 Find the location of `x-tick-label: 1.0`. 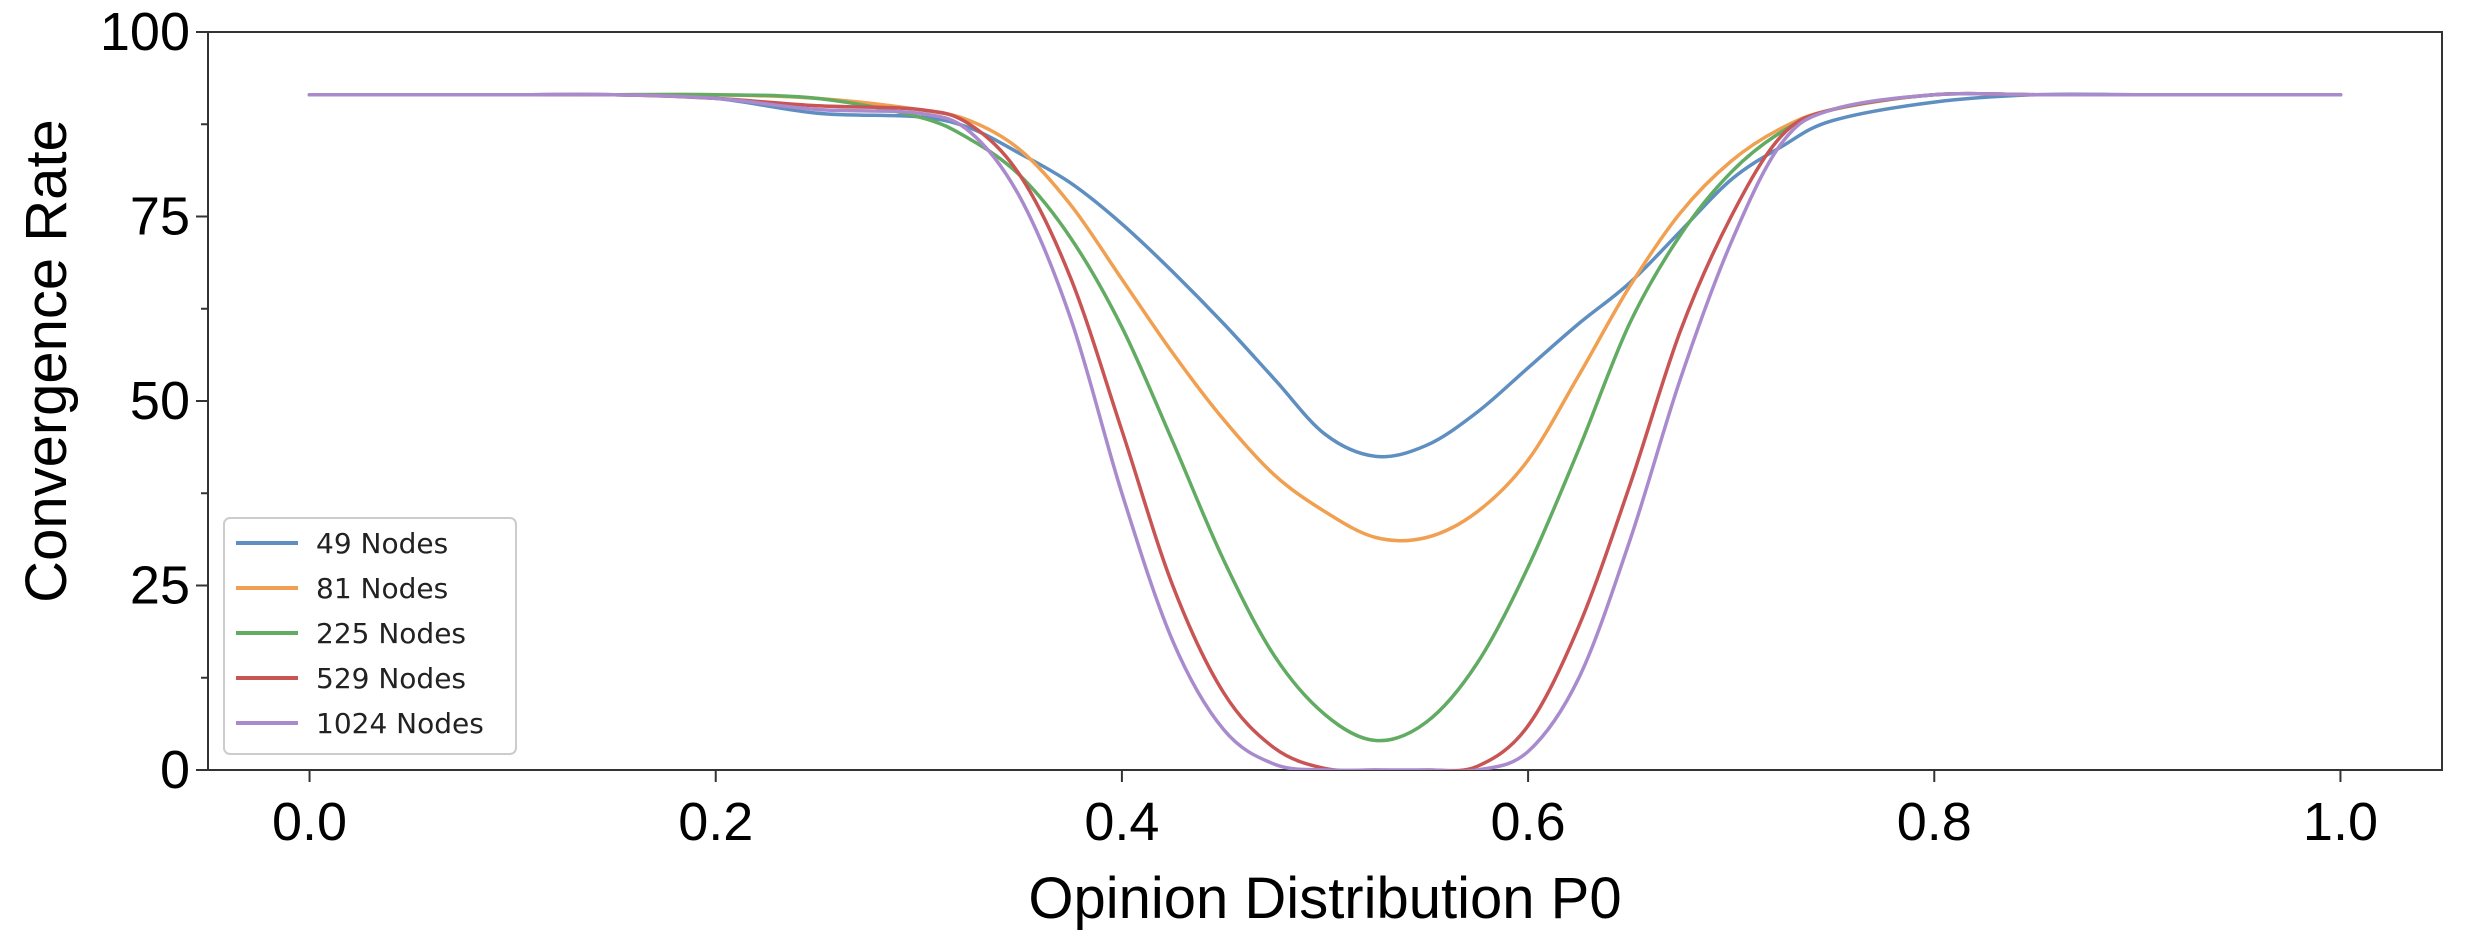

x-tick-label: 1.0 is located at coordinates (2340, 822).